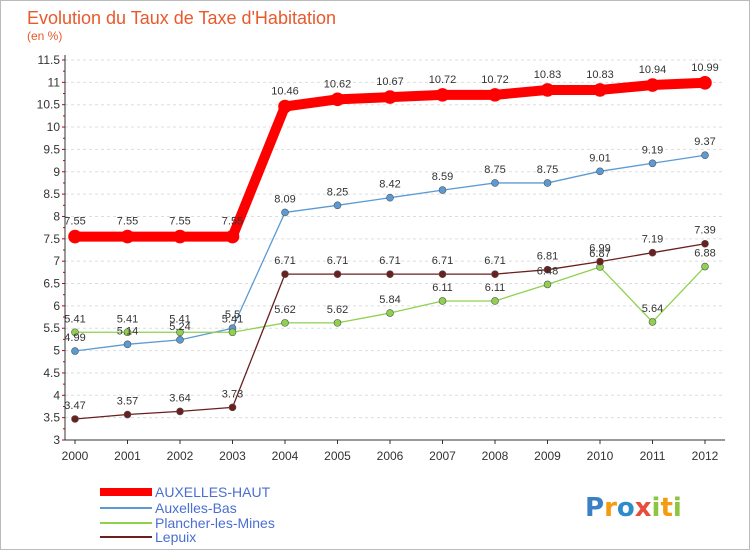 The width and height of the screenshot is (750, 550). I want to click on data-label: 8.09, so click(284, 199).